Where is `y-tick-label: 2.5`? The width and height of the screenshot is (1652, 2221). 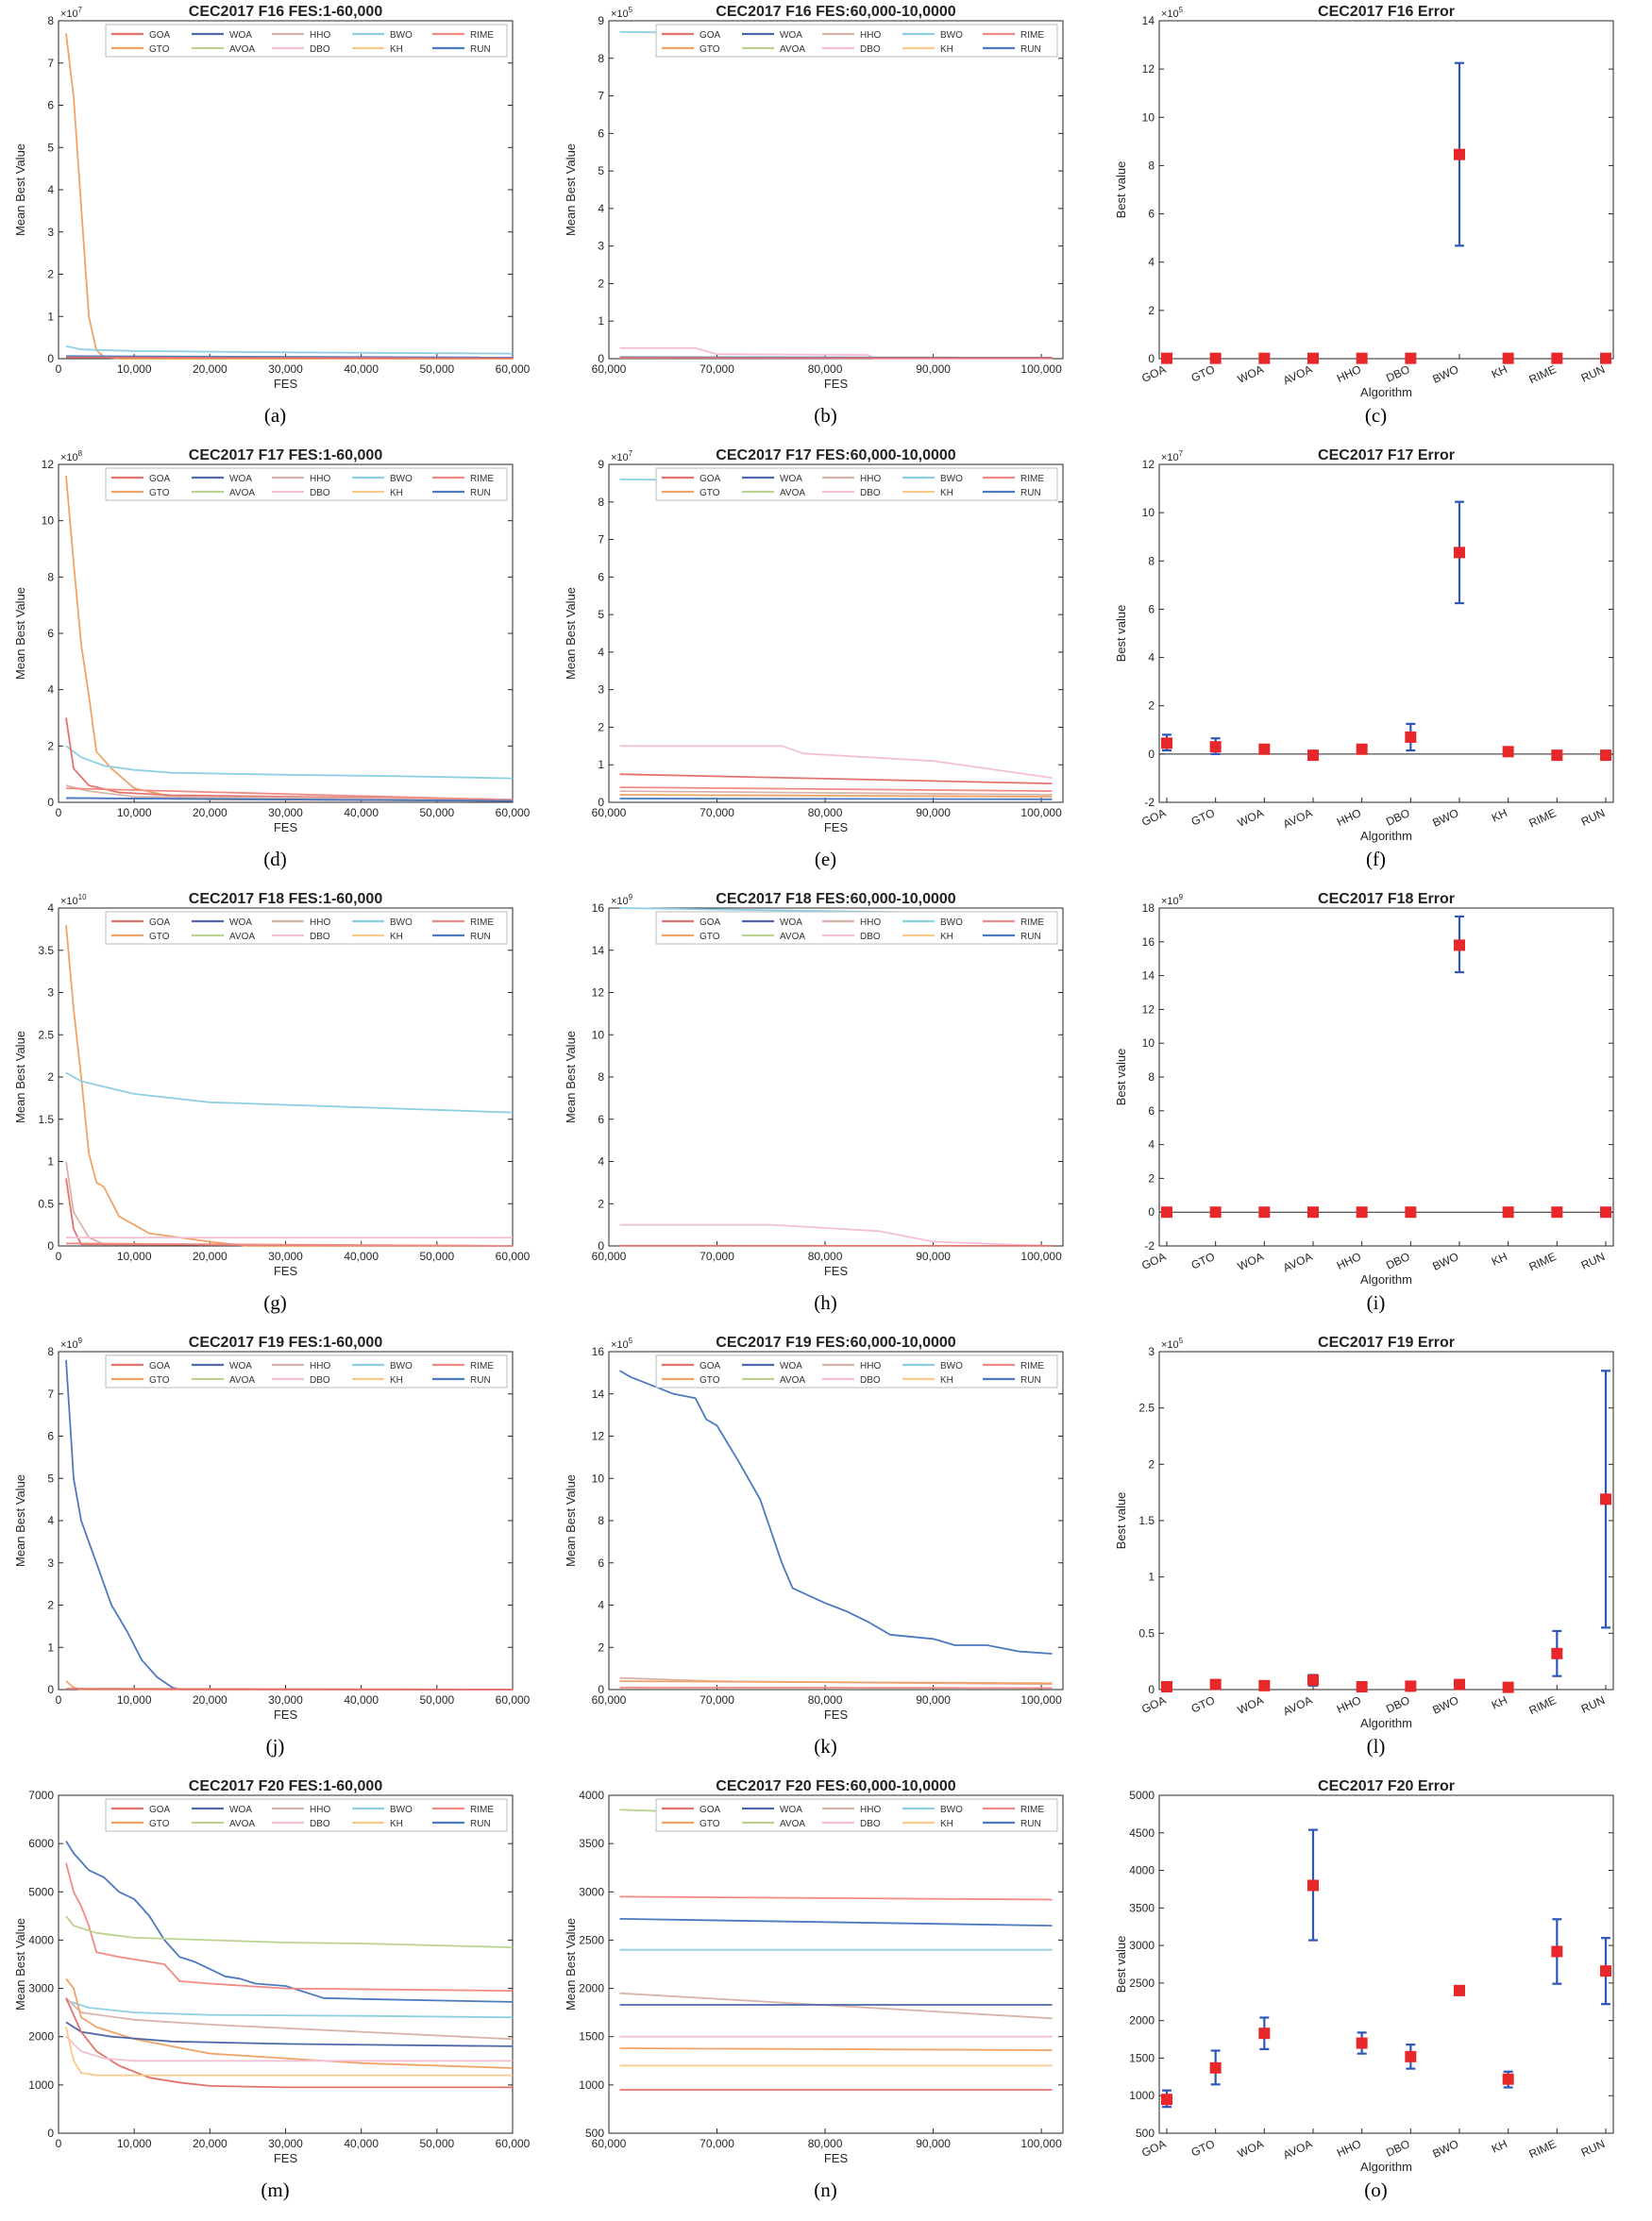
y-tick-label: 2.5 is located at coordinates (1146, 1408).